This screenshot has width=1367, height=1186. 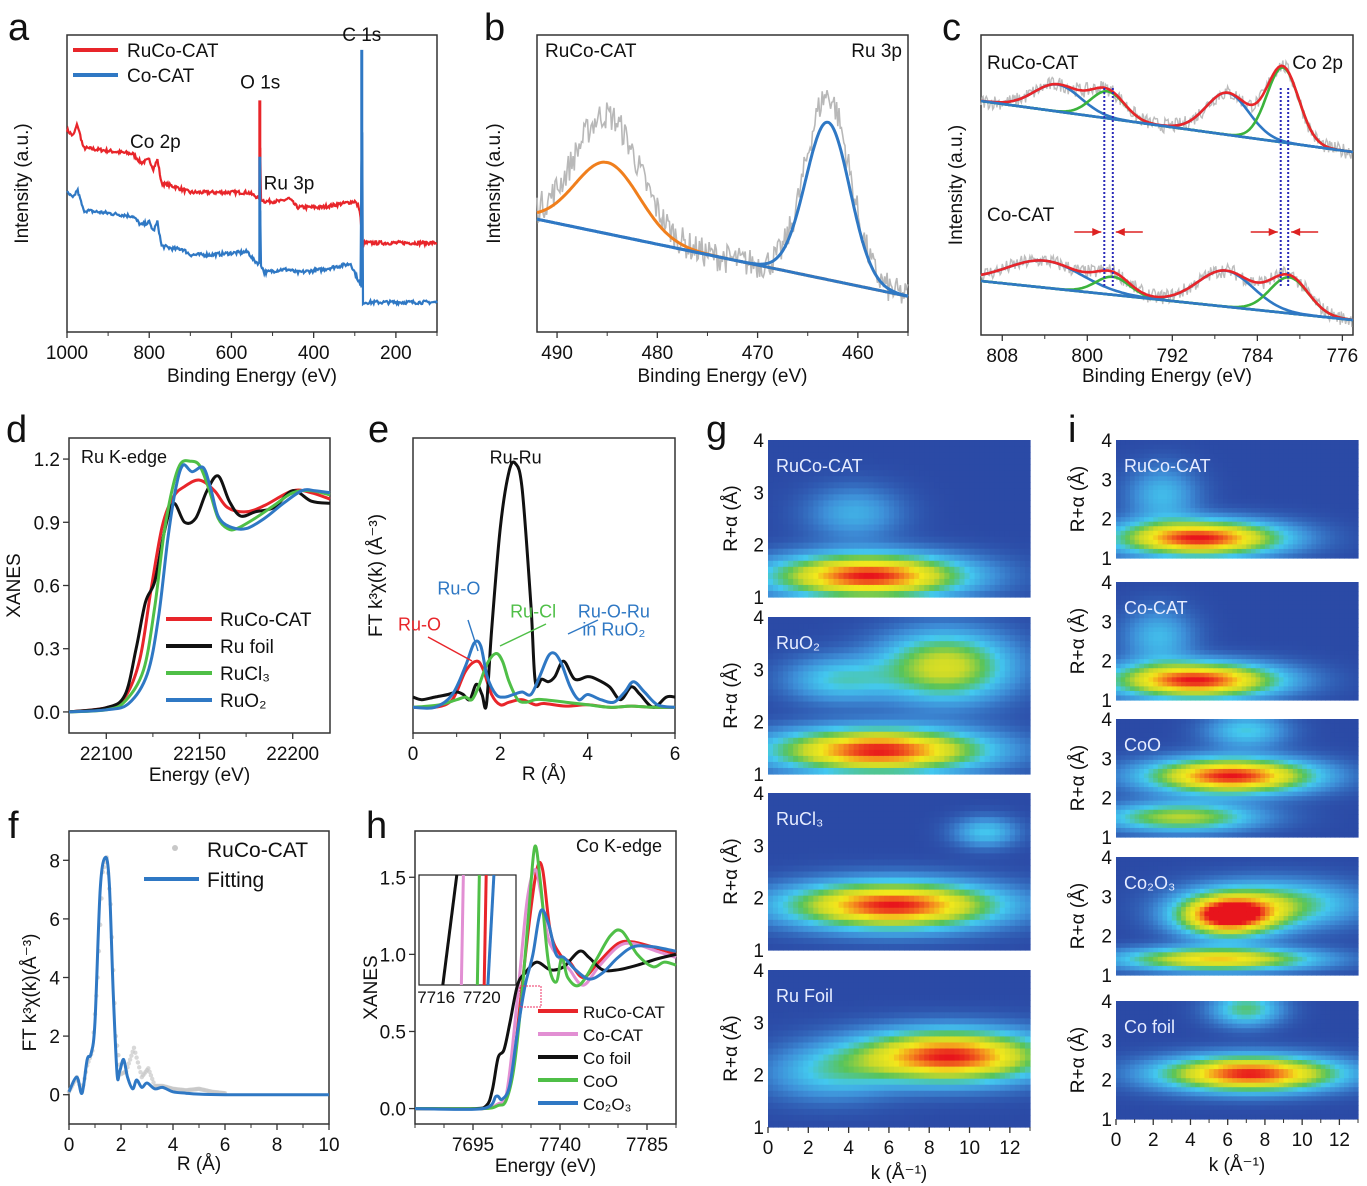 What do you see at coordinates (47, 713) in the screenshot?
I see `y-tick-label: 0.0` at bounding box center [47, 713].